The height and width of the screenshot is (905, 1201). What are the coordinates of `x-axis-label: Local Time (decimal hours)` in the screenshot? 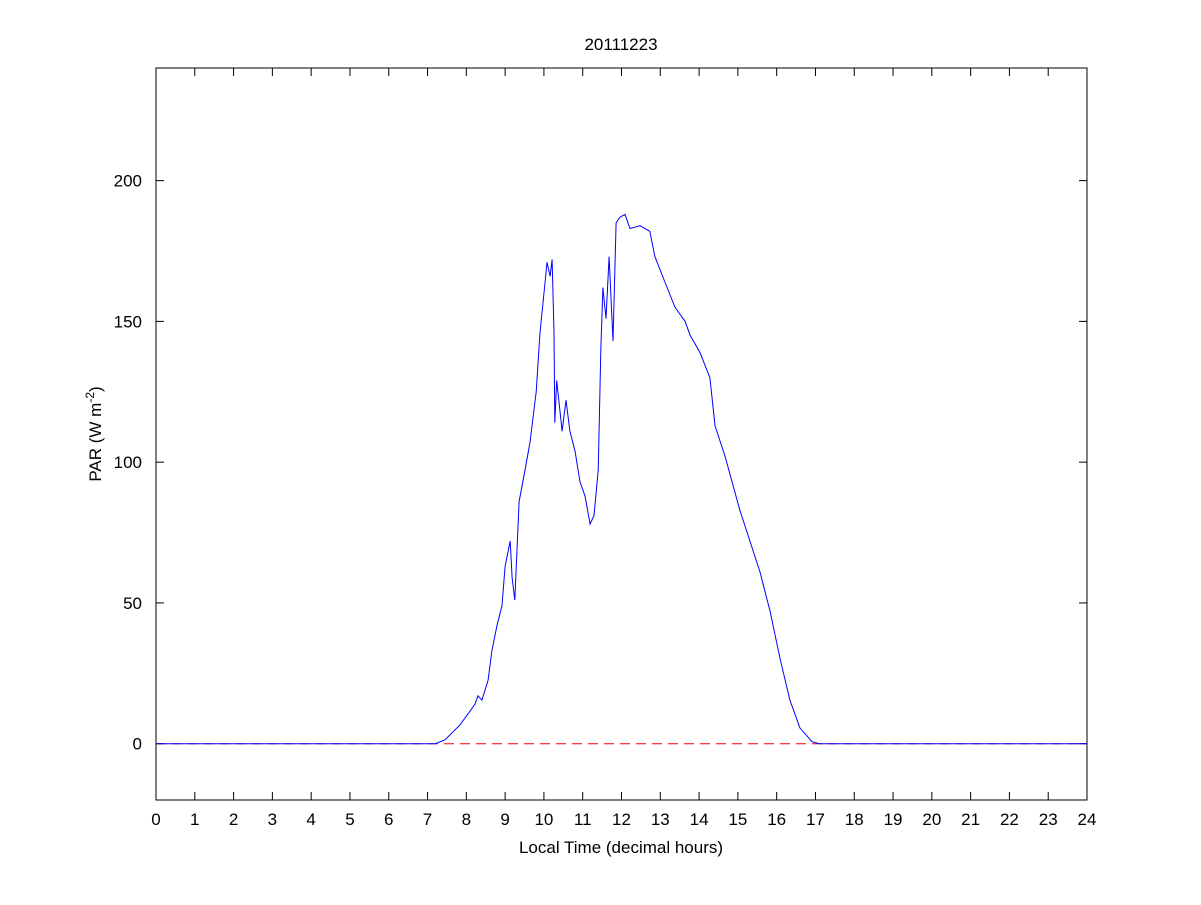 It's located at (621, 847).